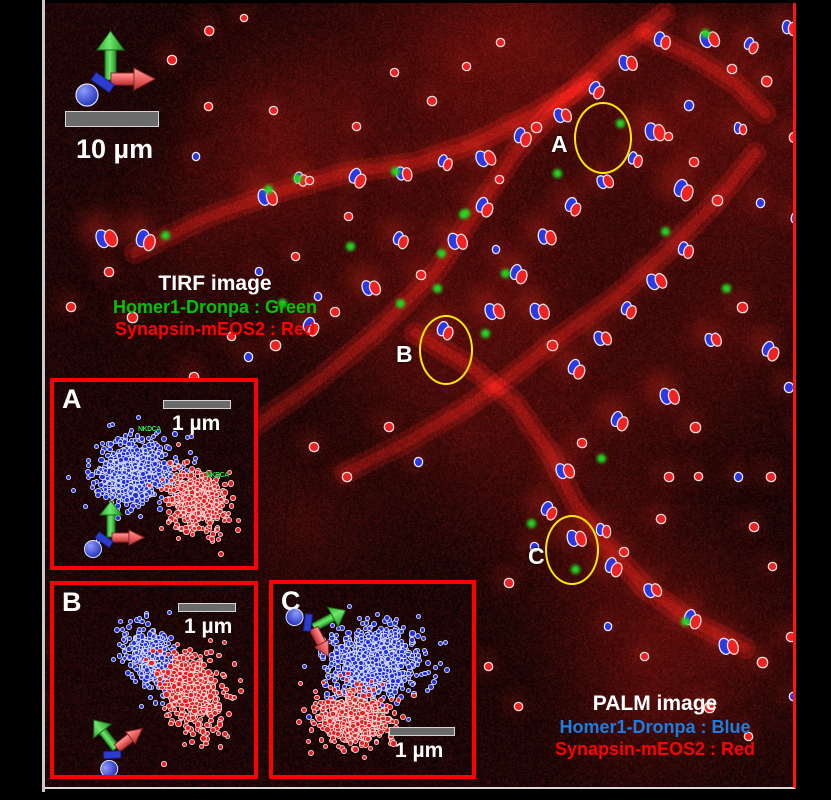  What do you see at coordinates (536, 556) in the screenshot?
I see `roi-label-c: C` at bounding box center [536, 556].